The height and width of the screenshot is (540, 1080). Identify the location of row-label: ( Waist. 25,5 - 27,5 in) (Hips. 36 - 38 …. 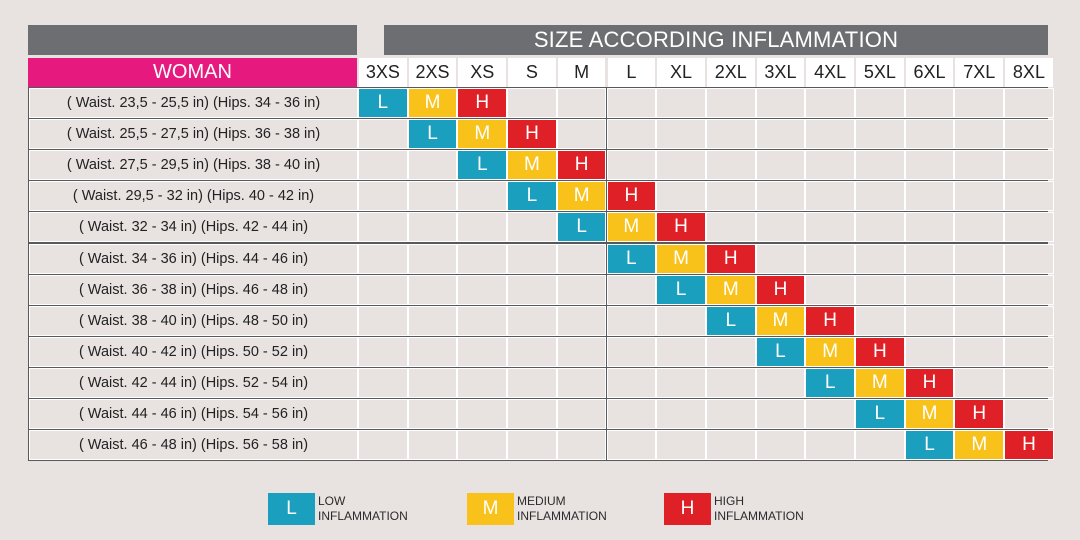
(193, 134).